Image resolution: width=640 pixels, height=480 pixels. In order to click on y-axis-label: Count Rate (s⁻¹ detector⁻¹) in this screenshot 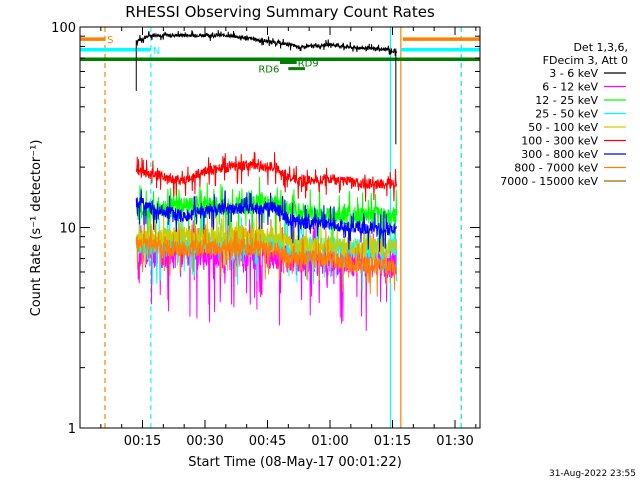, I will do `click(36, 228)`.